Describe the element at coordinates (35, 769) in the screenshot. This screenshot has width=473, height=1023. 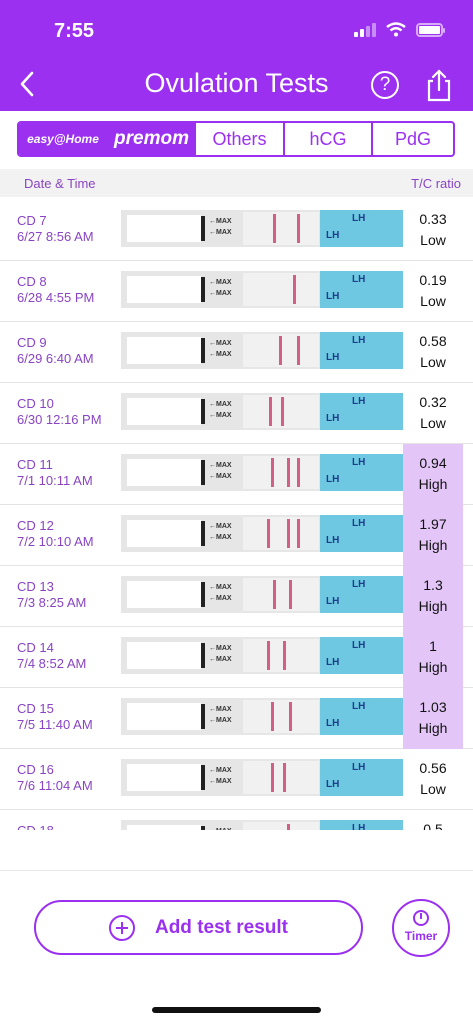
I see `cycle-day: CD 16` at that location.